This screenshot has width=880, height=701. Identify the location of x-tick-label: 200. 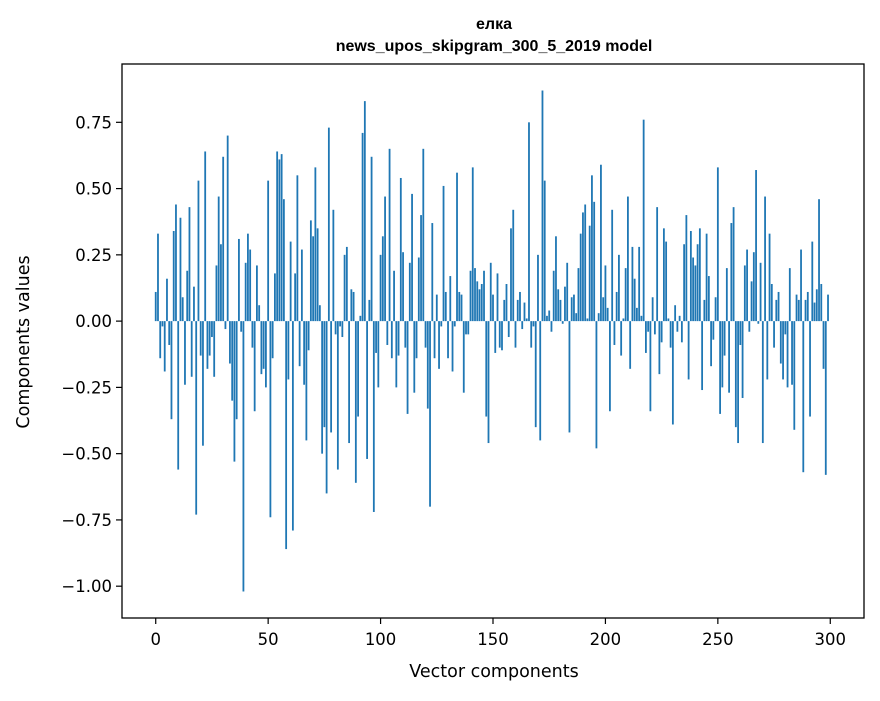
(606, 639).